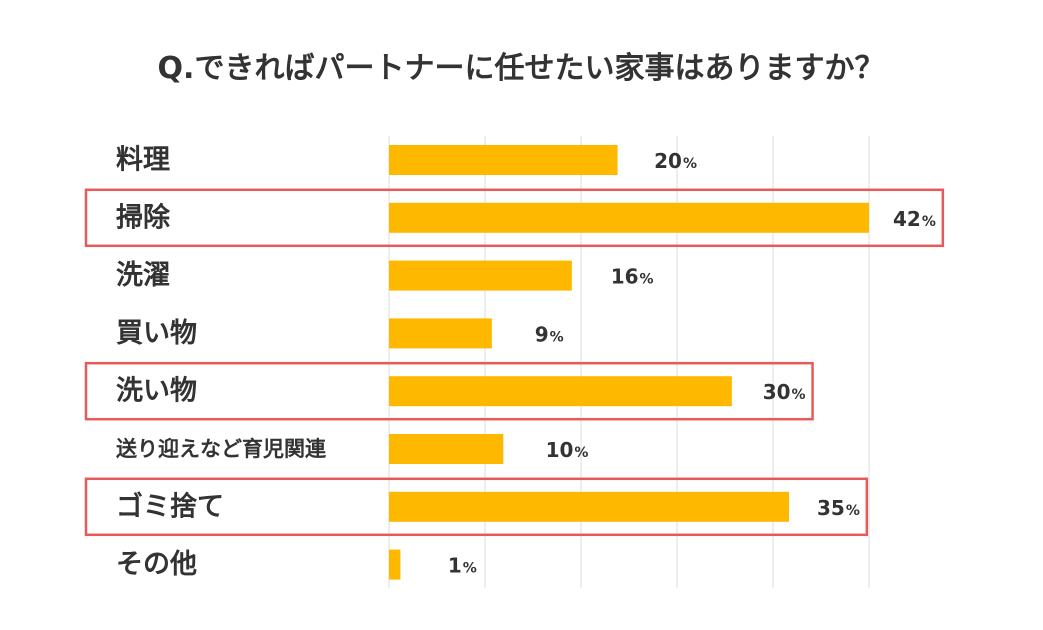  What do you see at coordinates (143, 275) in the screenshot?
I see `category-label: 洗濯` at bounding box center [143, 275].